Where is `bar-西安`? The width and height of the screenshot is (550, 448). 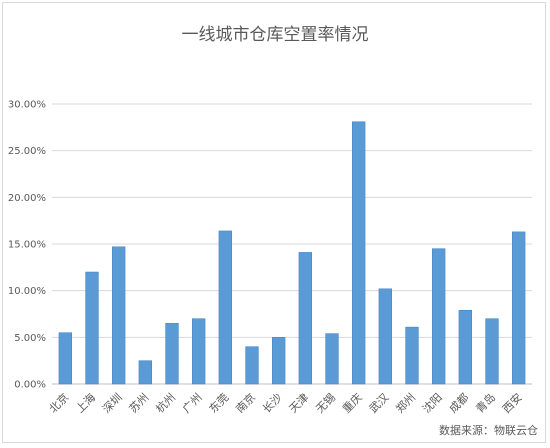
bar-西安 is located at coordinates (519, 308).